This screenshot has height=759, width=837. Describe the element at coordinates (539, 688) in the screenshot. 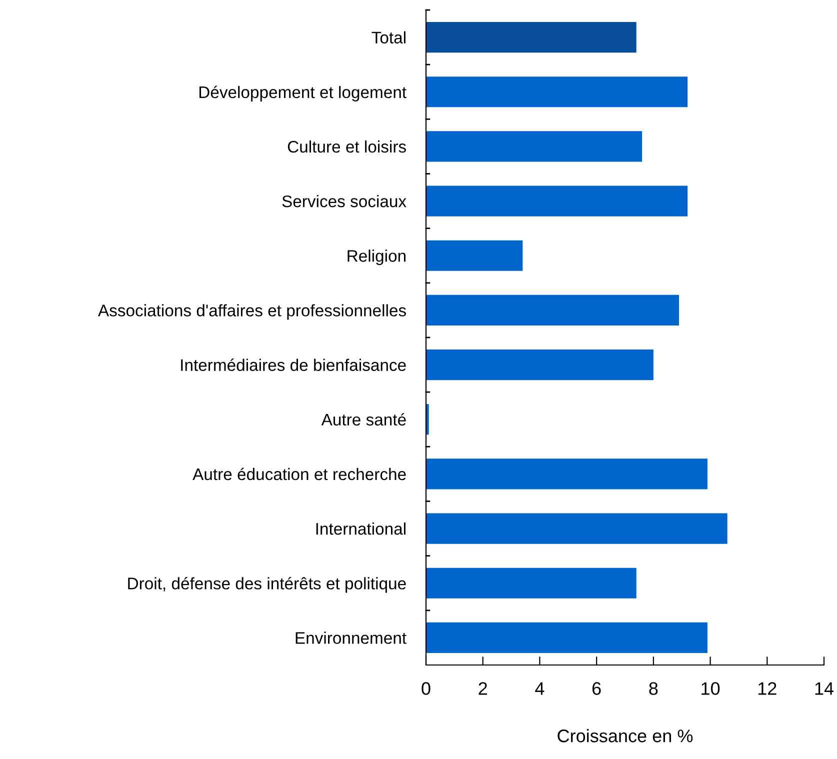

I see `x-tick-label: 4` at that location.